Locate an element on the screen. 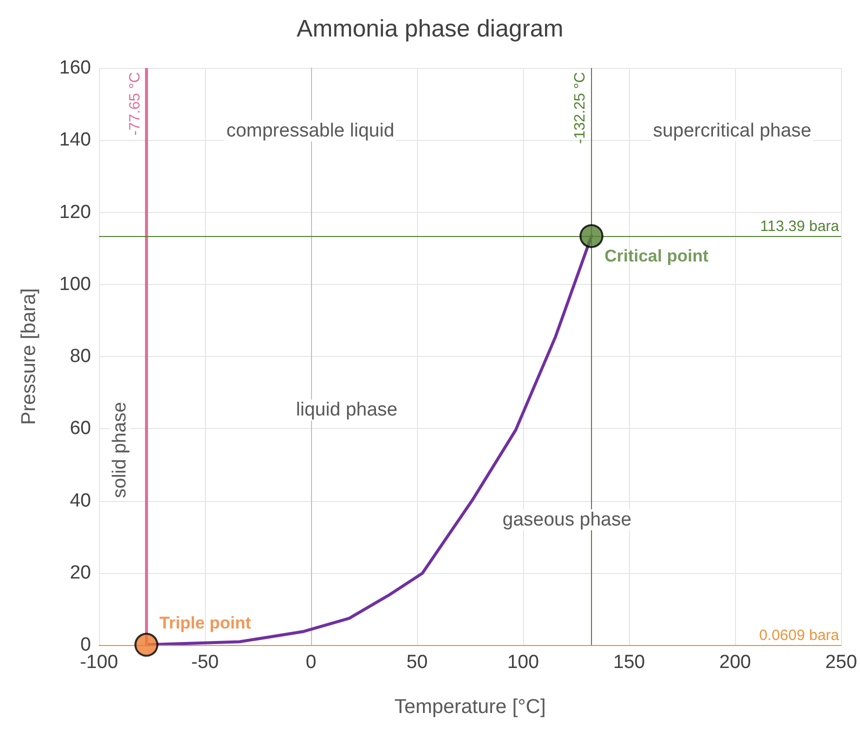 The width and height of the screenshot is (860, 754). annotation: compressable liquid is located at coordinates (310, 131).